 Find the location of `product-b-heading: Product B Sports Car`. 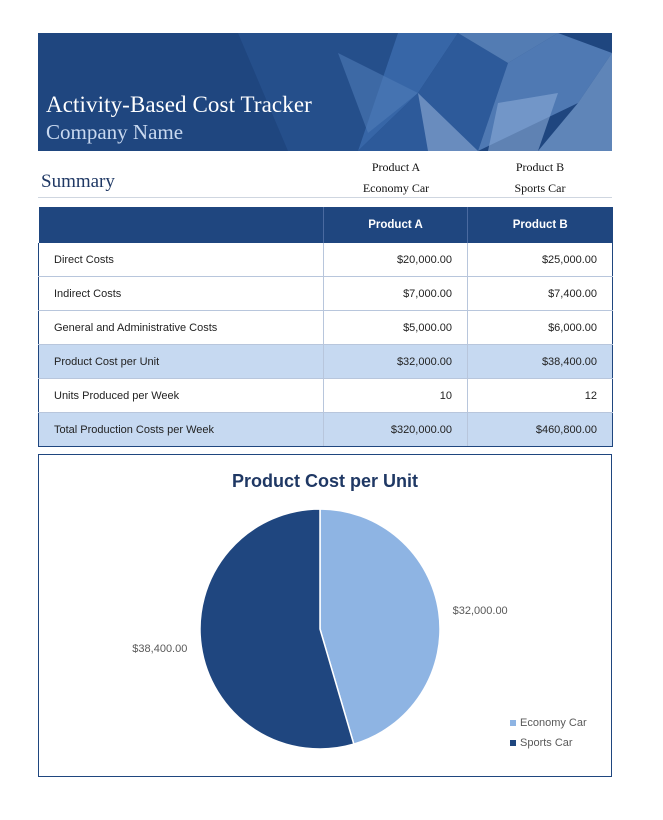

product-b-heading: Product B Sports Car is located at coordinates (540, 178).